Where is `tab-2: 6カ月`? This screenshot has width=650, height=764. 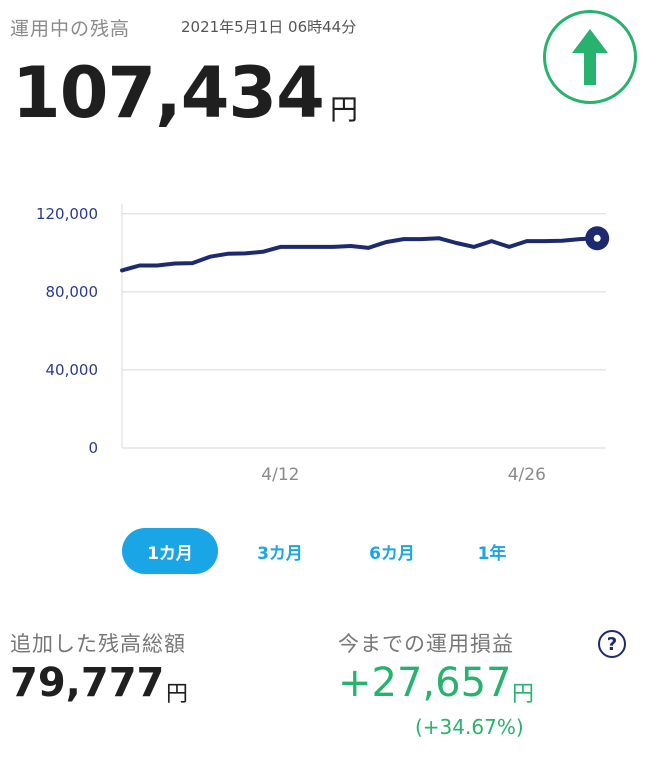
tab-2: 6カ月 is located at coordinates (392, 553).